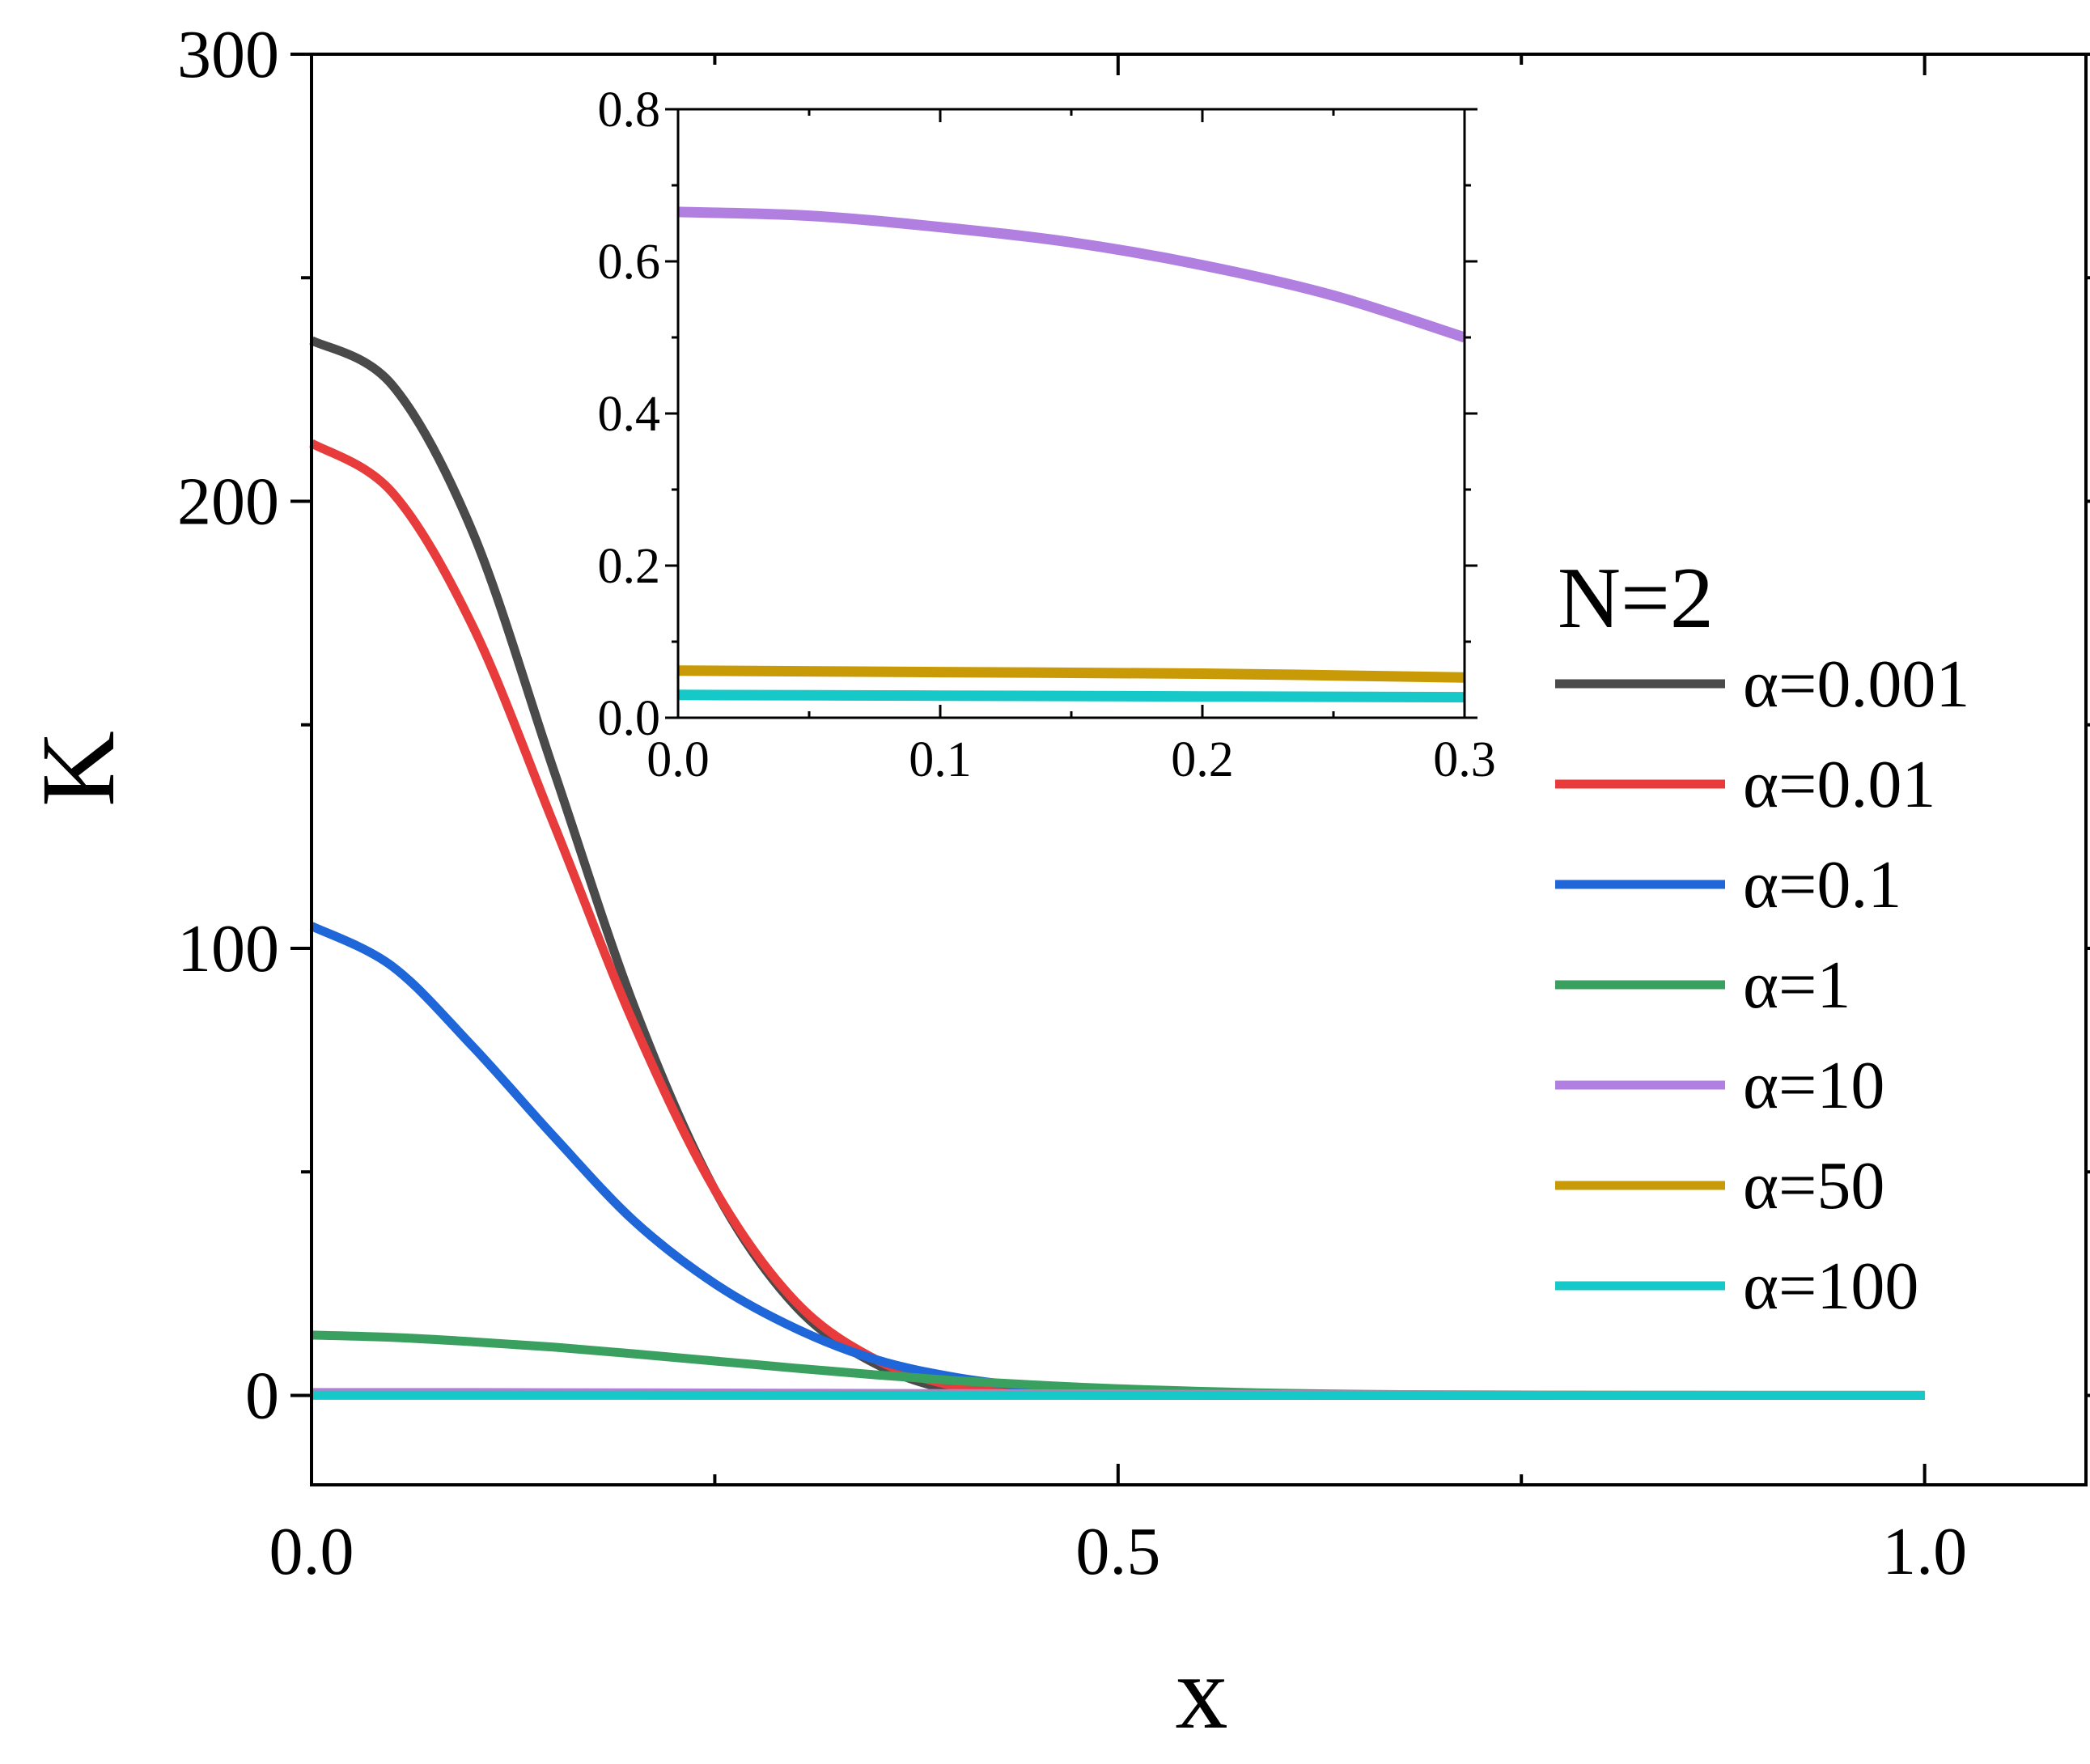  I want to click on inset-y-tick-label: 0.0, so click(629, 718).